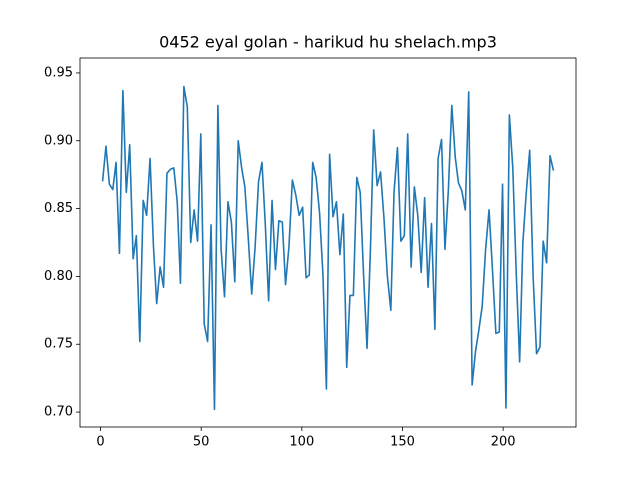  What do you see at coordinates (100, 442) in the screenshot?
I see `x-tick-label: 0` at bounding box center [100, 442].